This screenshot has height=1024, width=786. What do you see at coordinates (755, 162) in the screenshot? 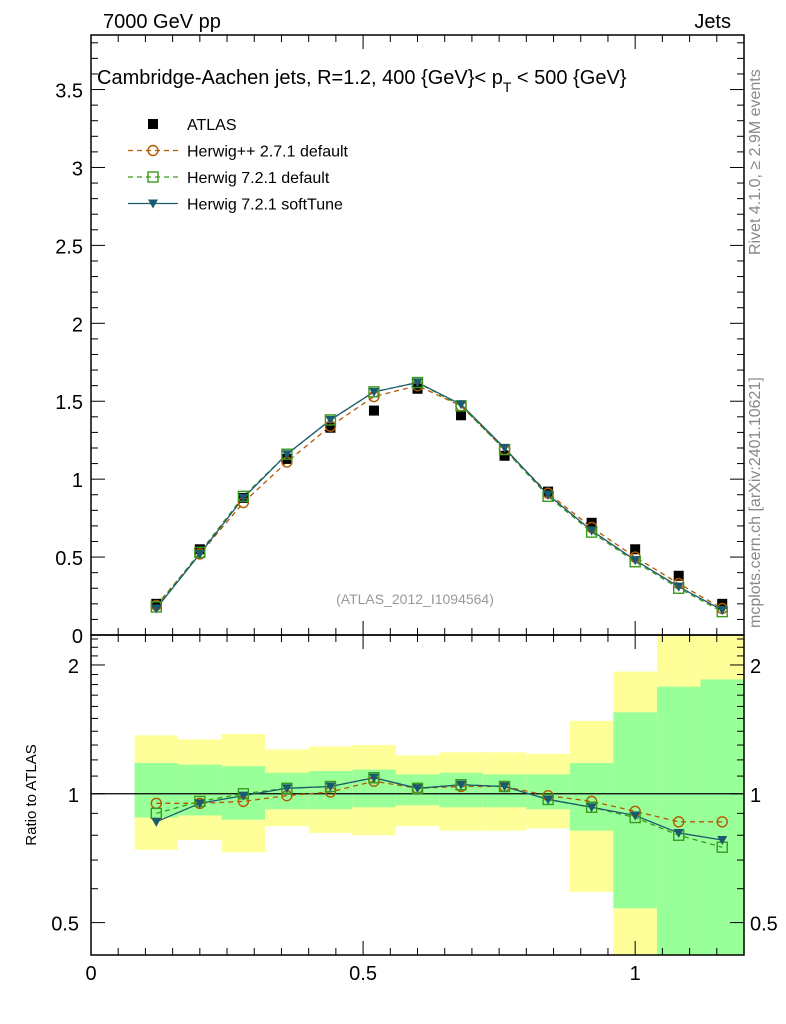
I see `rivet-version-label: Rivet 4.1.0, ≥ 2.9M events` at bounding box center [755, 162].